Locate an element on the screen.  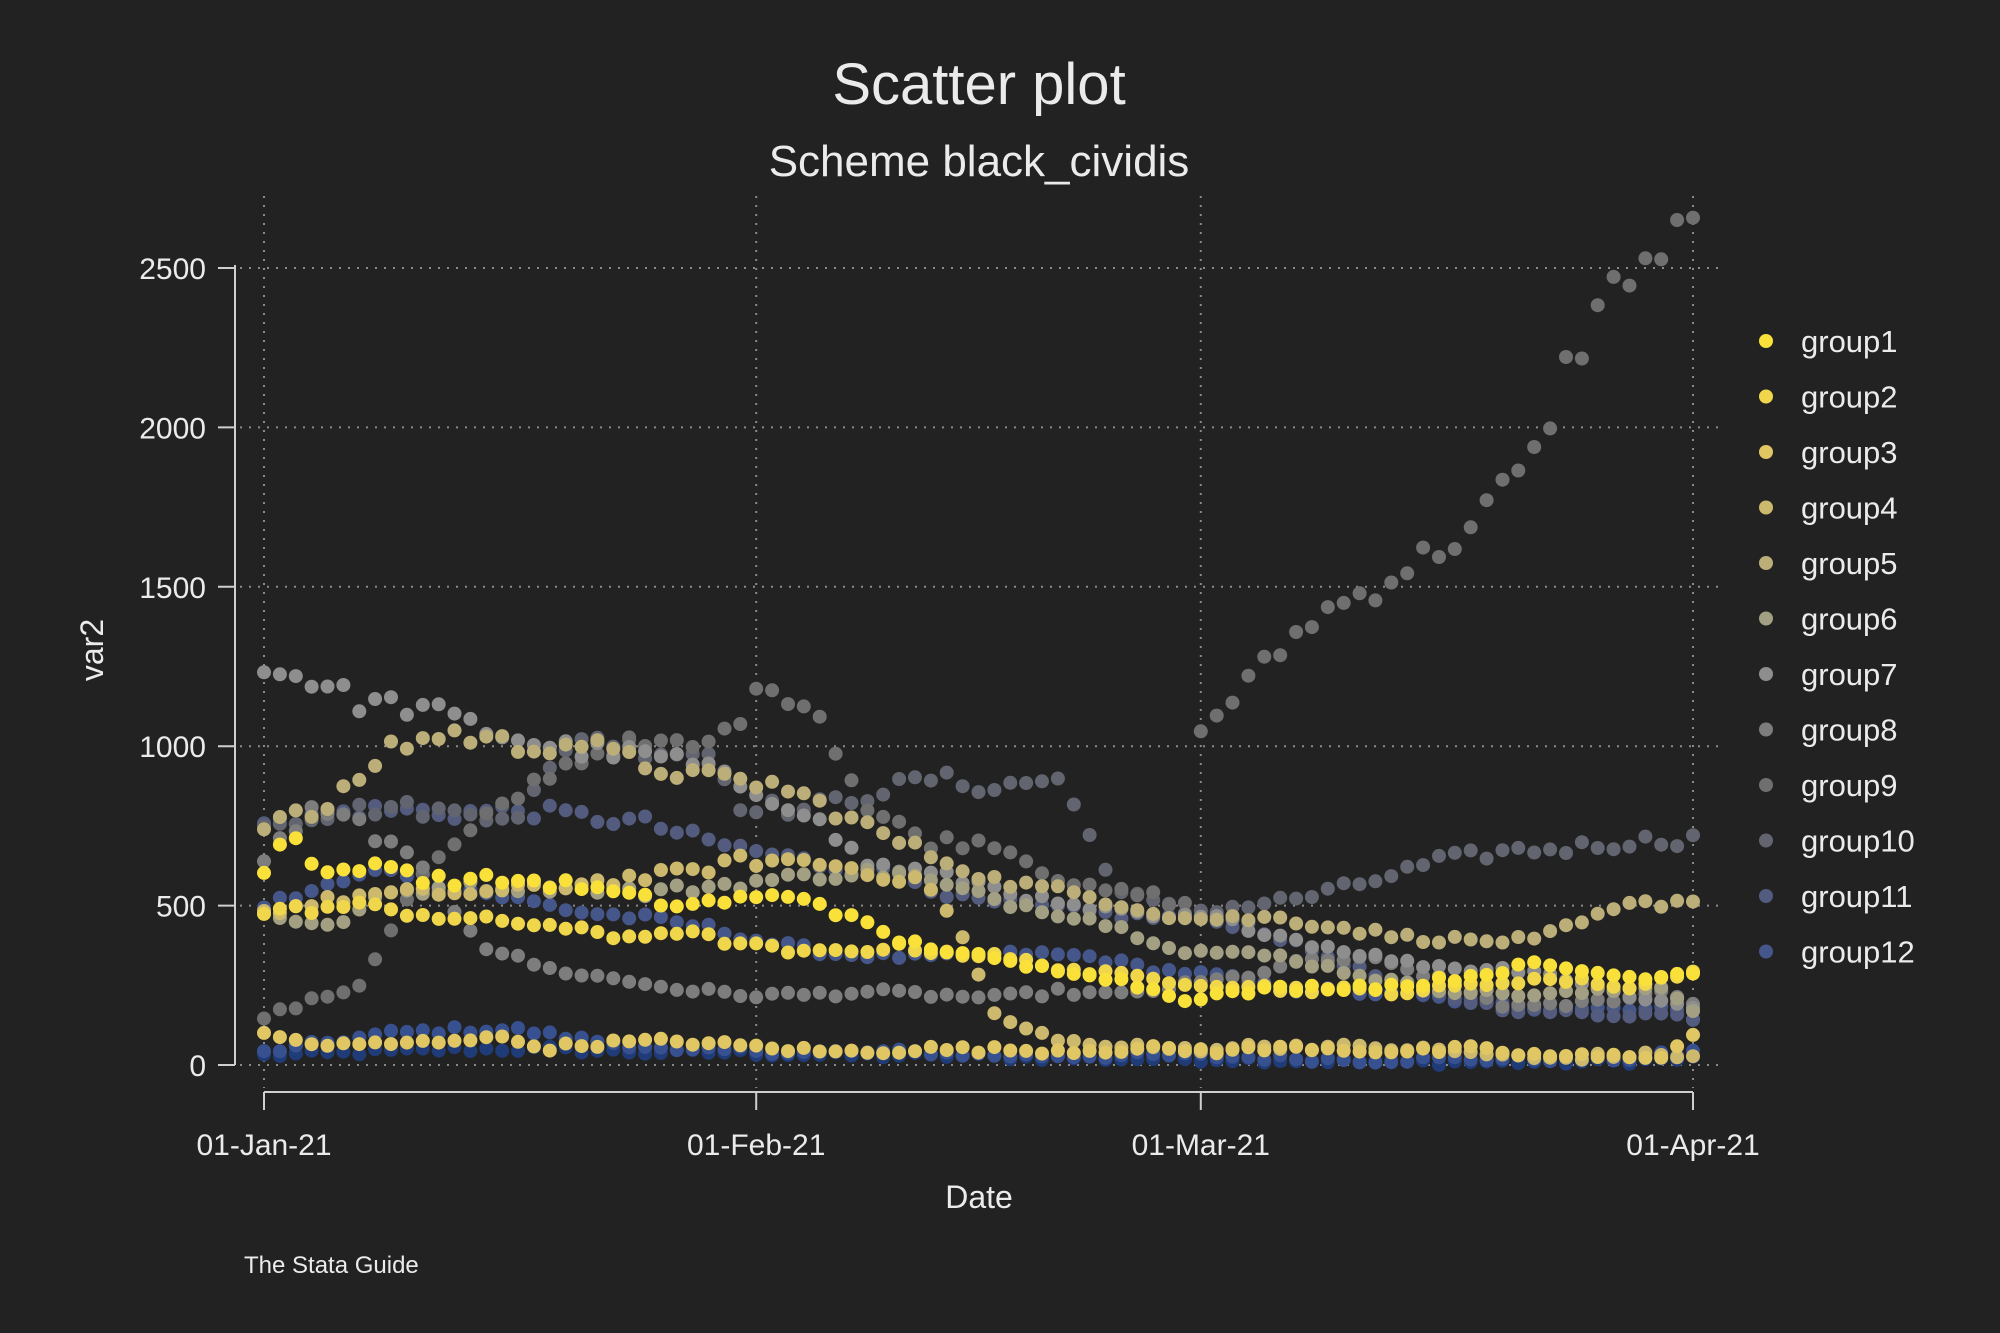
chart-title: Scatter plot is located at coordinates (978, 84).